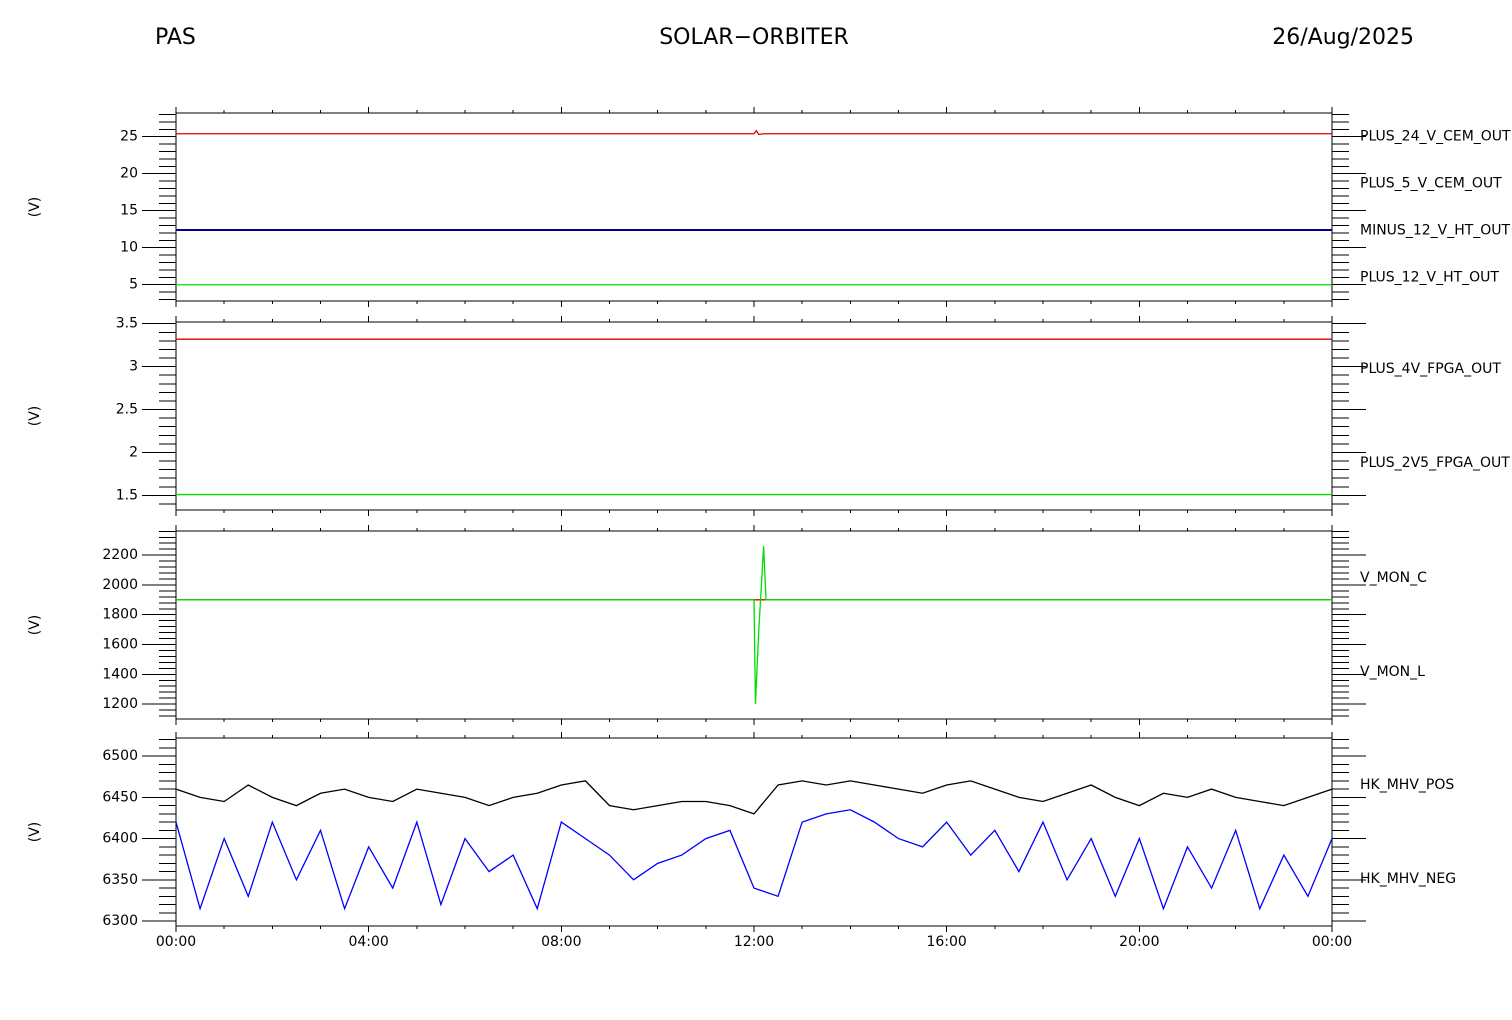 Image resolution: width=1512 pixels, height=1020 pixels. I want to click on y-tick-label: 1.5, so click(127, 495).